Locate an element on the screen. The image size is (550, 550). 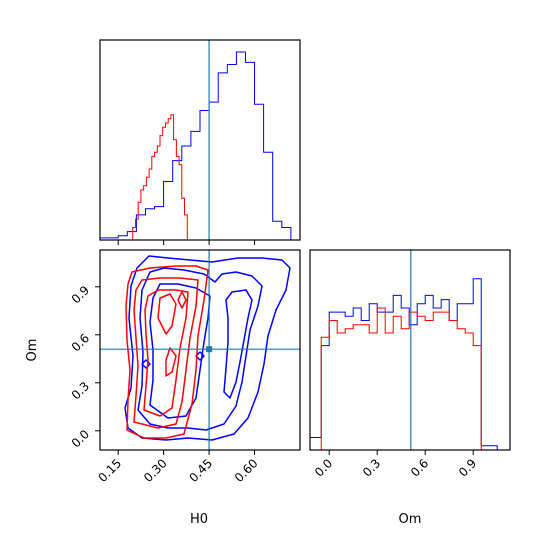
om-histogram-frame is located at coordinates (410, 350).